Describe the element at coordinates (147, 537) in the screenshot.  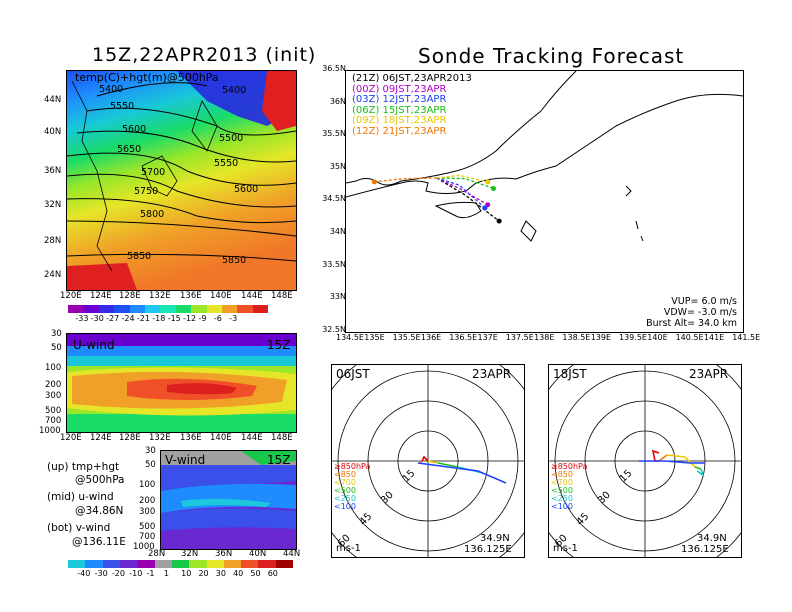
I see `p-tick: 700` at that location.